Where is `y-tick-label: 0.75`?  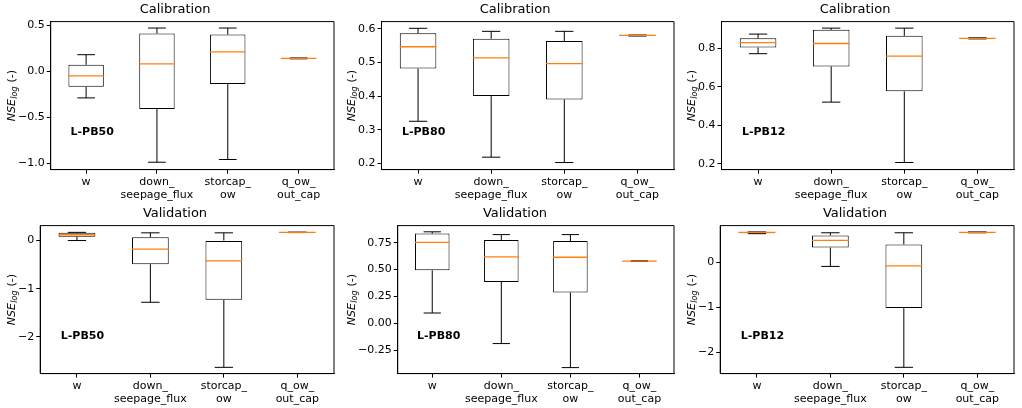 y-tick-label: 0.75 is located at coordinates (379, 242).